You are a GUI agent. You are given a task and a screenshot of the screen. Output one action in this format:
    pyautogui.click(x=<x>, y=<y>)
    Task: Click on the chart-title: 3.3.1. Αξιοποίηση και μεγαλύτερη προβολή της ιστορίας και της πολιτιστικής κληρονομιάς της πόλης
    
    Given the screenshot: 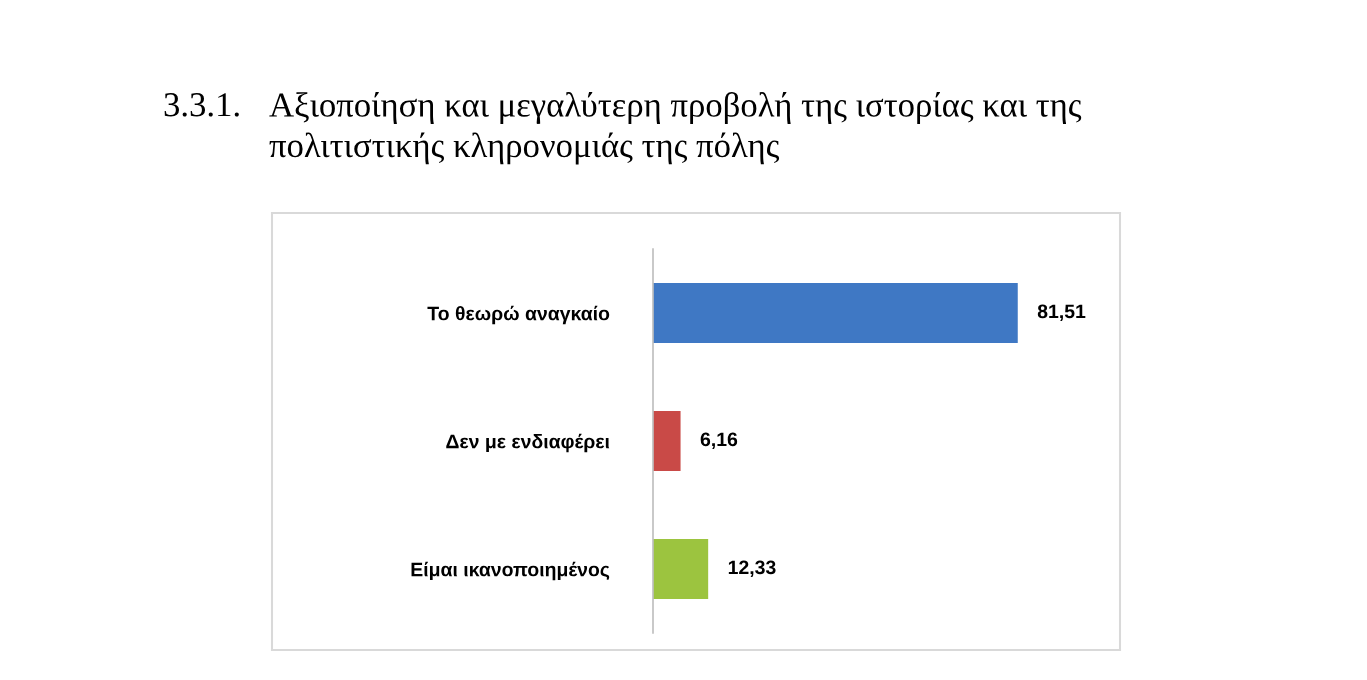 What is the action you would take?
    pyautogui.click(x=623, y=128)
    